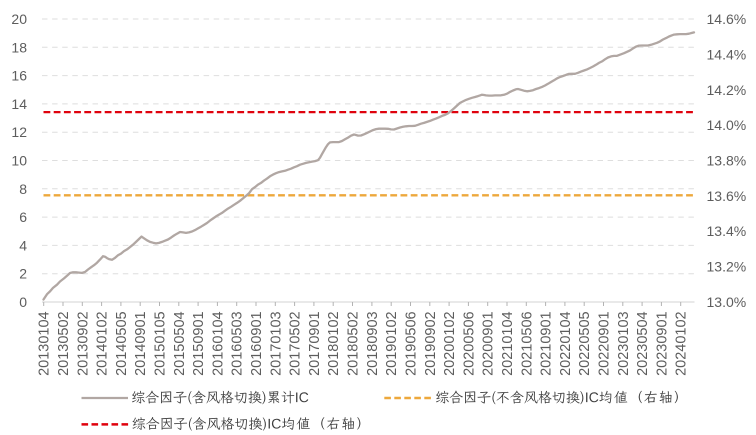 The image size is (756, 435). What do you see at coordinates (727, 125) in the screenshot?
I see `svg-text: 14.0%` at bounding box center [727, 125].